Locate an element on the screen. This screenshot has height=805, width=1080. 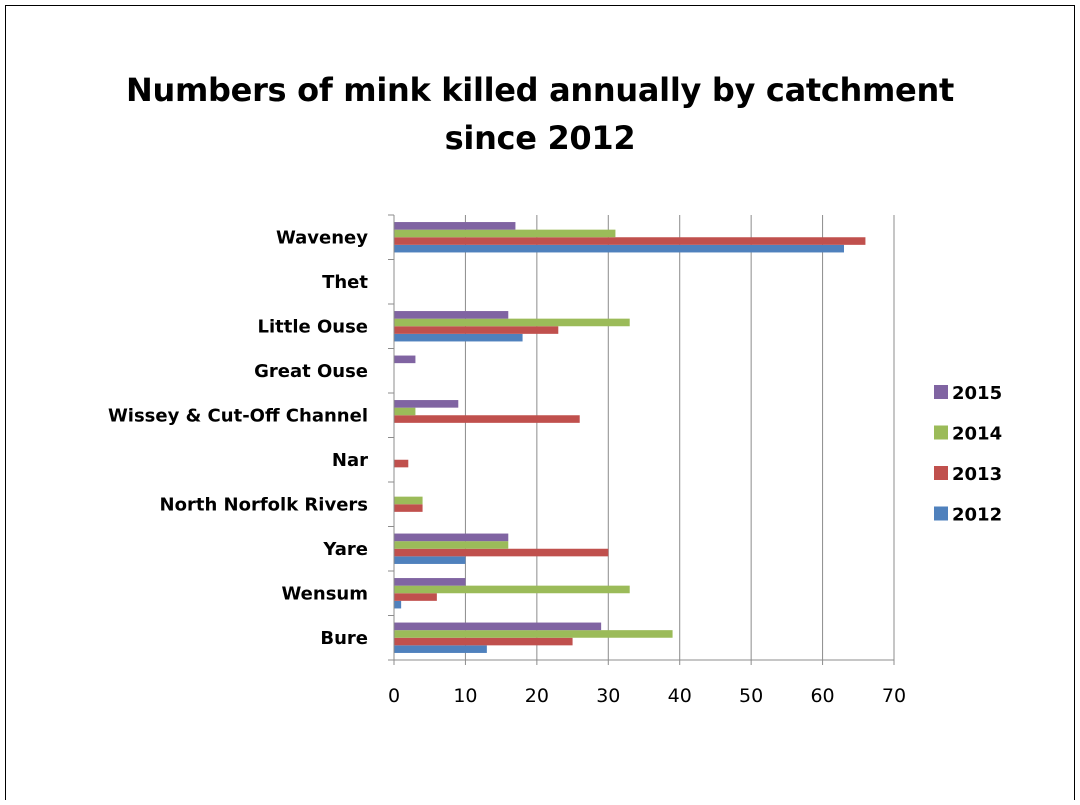
category-label: Great Ouse is located at coordinates (311, 371).